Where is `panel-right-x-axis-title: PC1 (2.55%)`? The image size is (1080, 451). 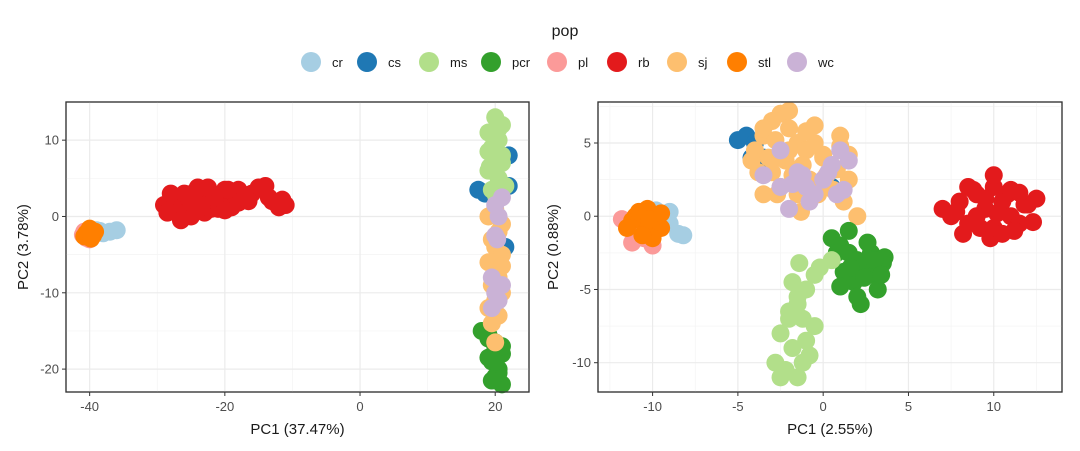
panel-right-x-axis-title: PC1 (2.55%) is located at coordinates (830, 429).